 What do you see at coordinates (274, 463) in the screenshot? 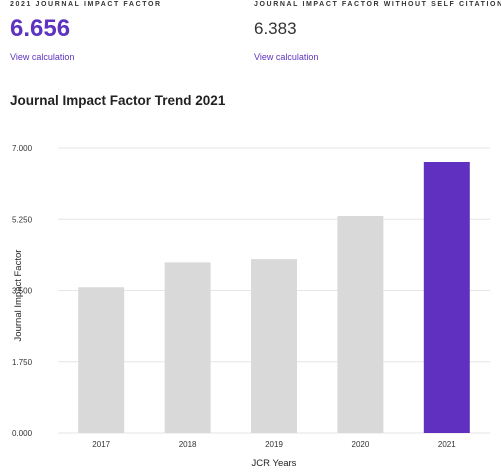
I see `x-axis-title: JCR Years` at bounding box center [274, 463].